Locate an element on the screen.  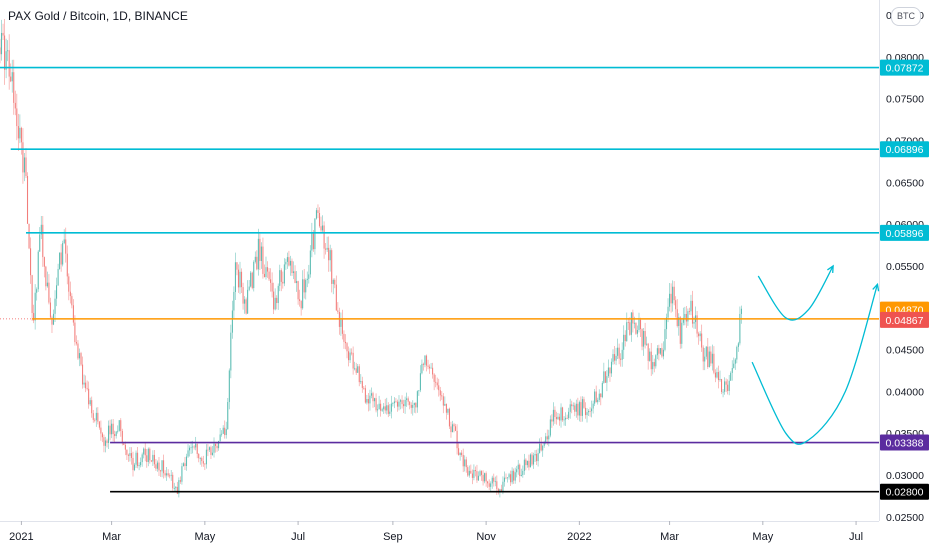
projection-arrows is located at coordinates (815, 354).